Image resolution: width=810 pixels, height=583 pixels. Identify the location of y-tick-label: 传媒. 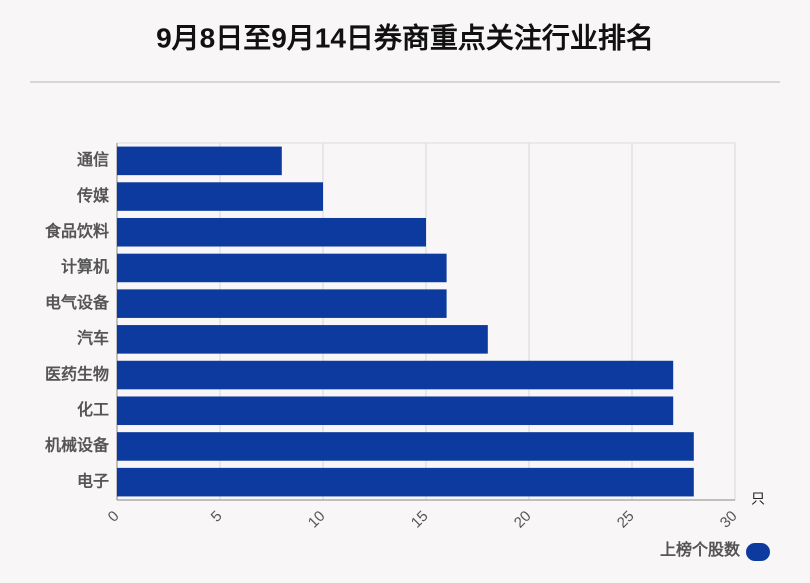
(93, 195).